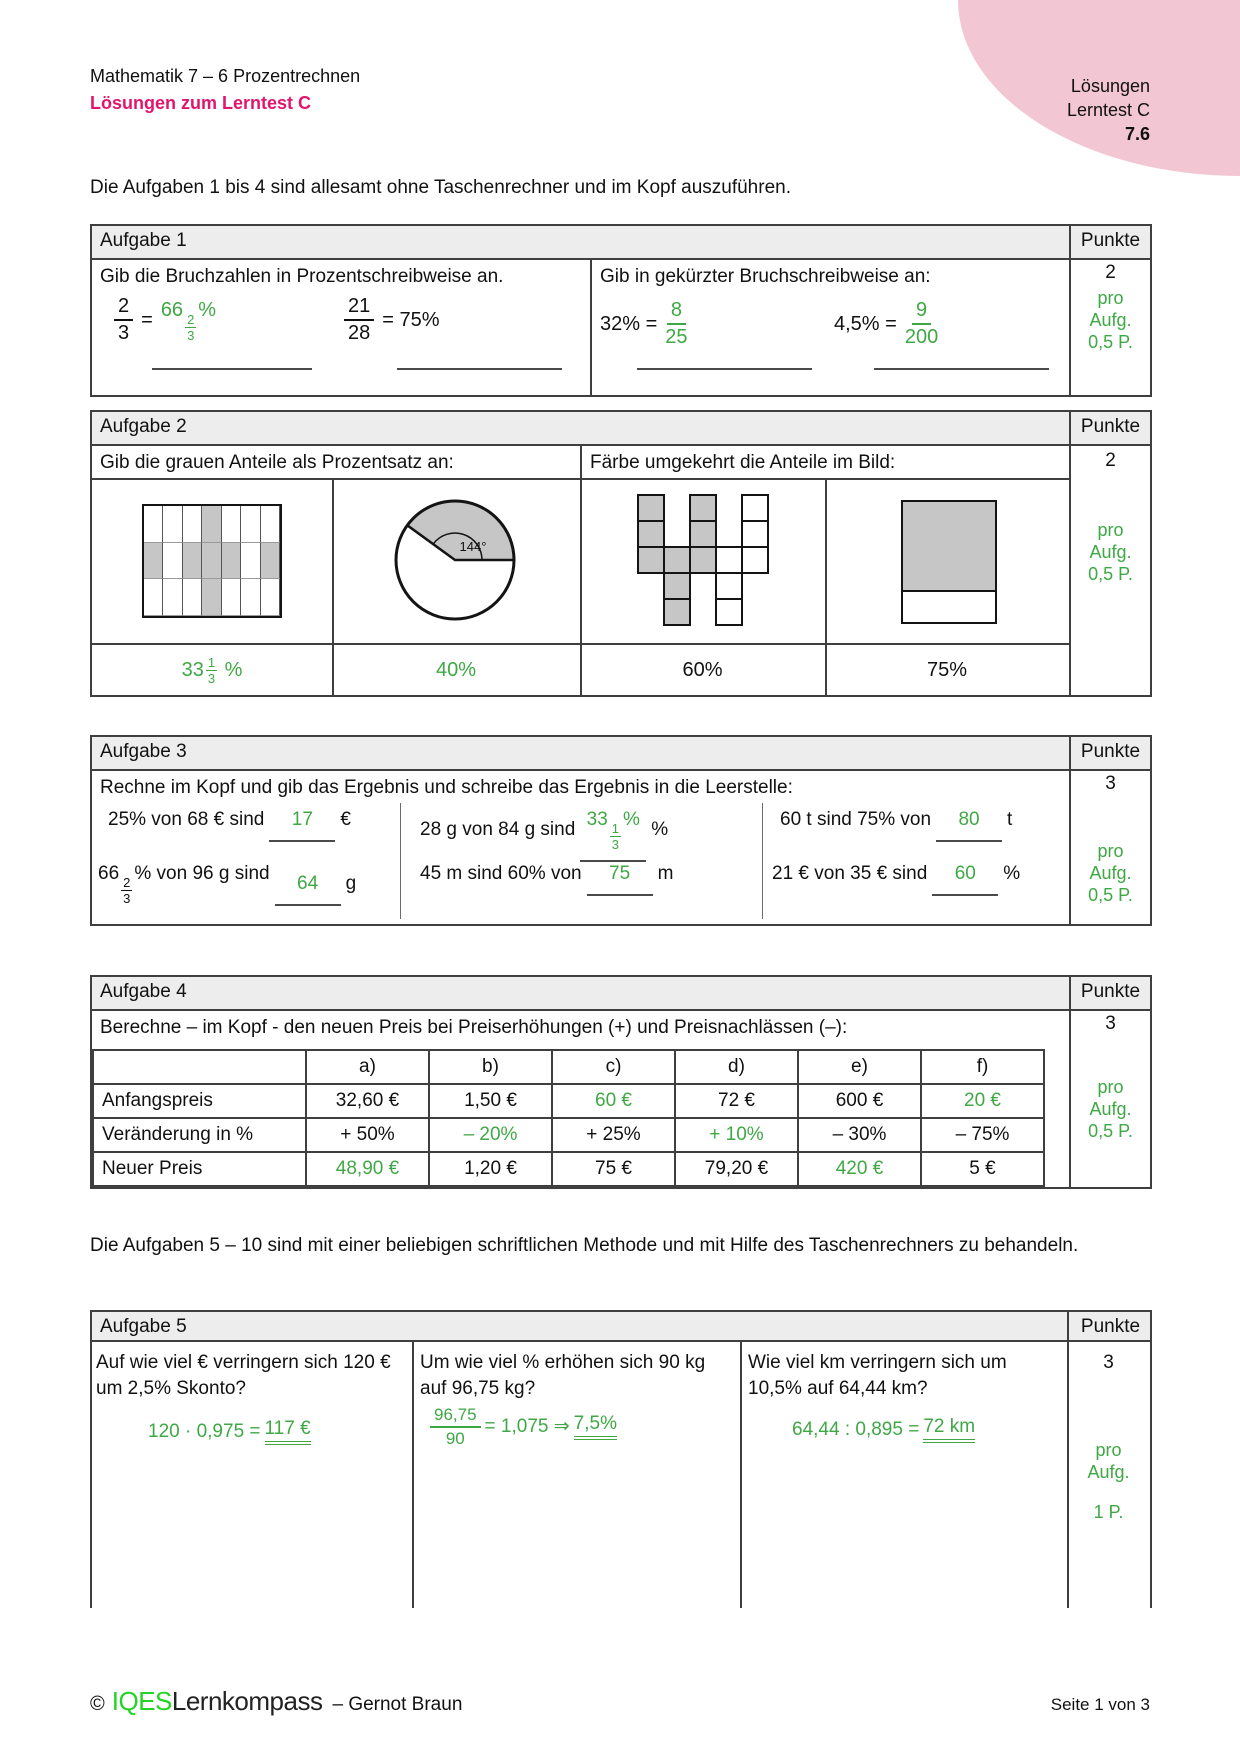 This screenshot has width=1240, height=1754. Describe the element at coordinates (547, 879) in the screenshot. I see `task3-item-4: 45 m sind 60% von 75 m` at that location.